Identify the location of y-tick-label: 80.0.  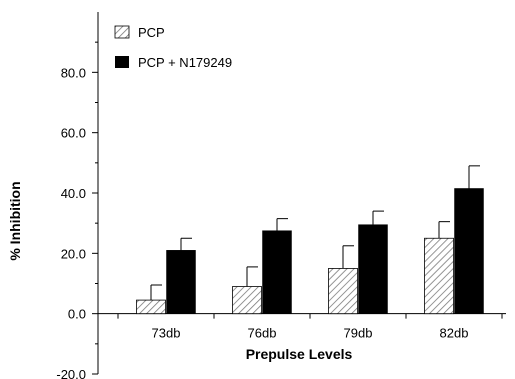
(73, 72).